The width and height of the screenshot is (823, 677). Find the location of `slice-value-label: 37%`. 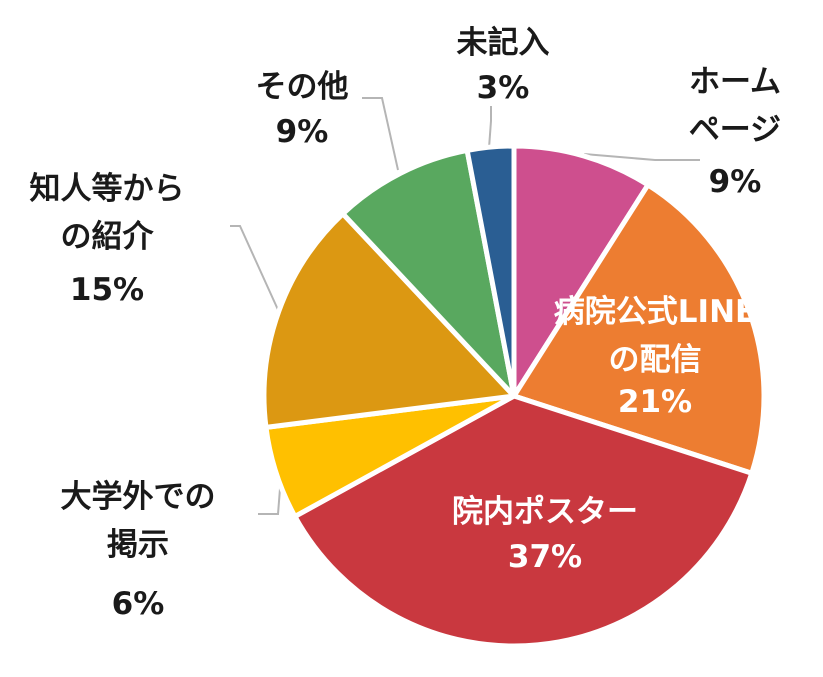

slice-value-label: 37% is located at coordinates (545, 557).